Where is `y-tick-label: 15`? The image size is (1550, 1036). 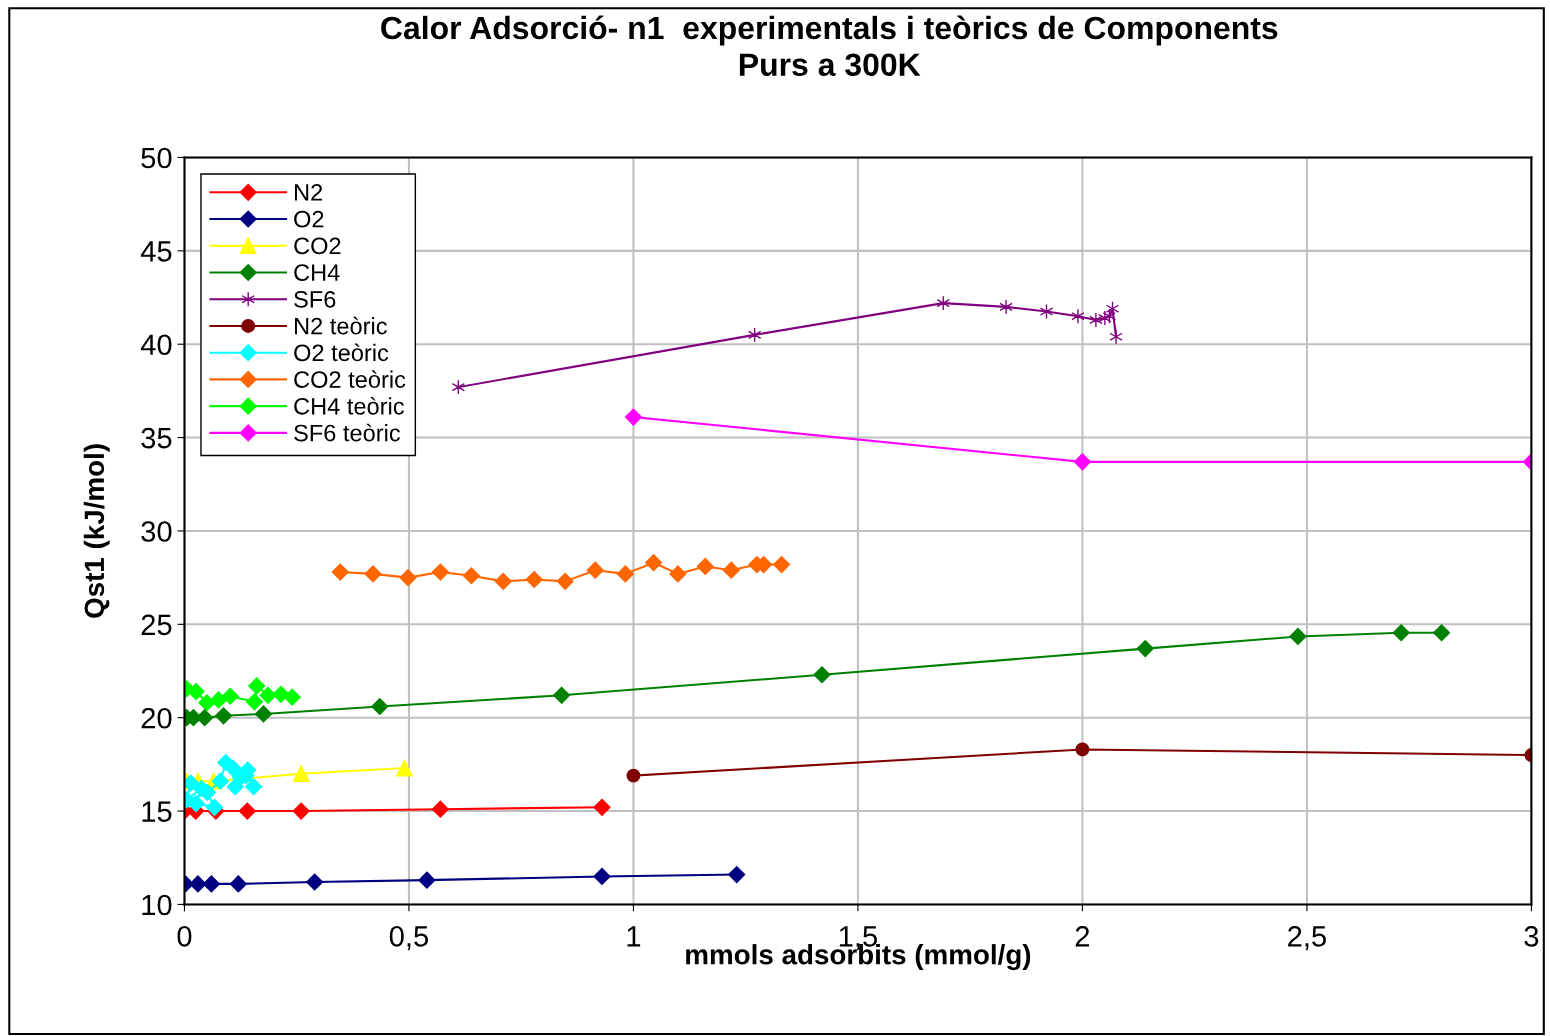 y-tick-label: 15 is located at coordinates (157, 811).